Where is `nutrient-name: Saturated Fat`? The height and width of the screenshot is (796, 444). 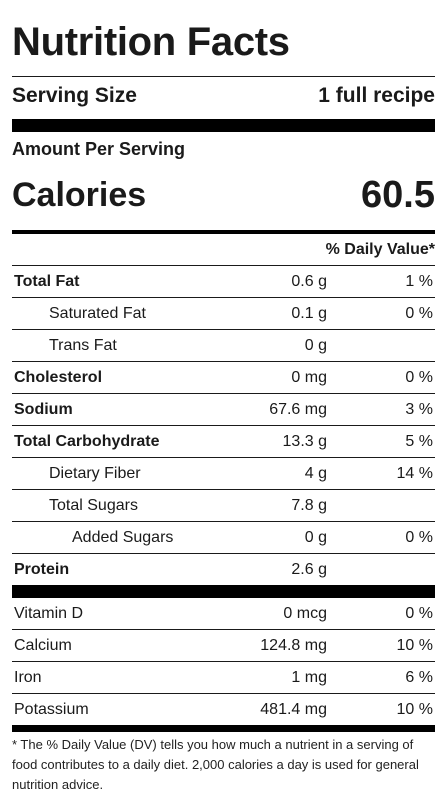 nutrient-name: Saturated Fat is located at coordinates (97, 313).